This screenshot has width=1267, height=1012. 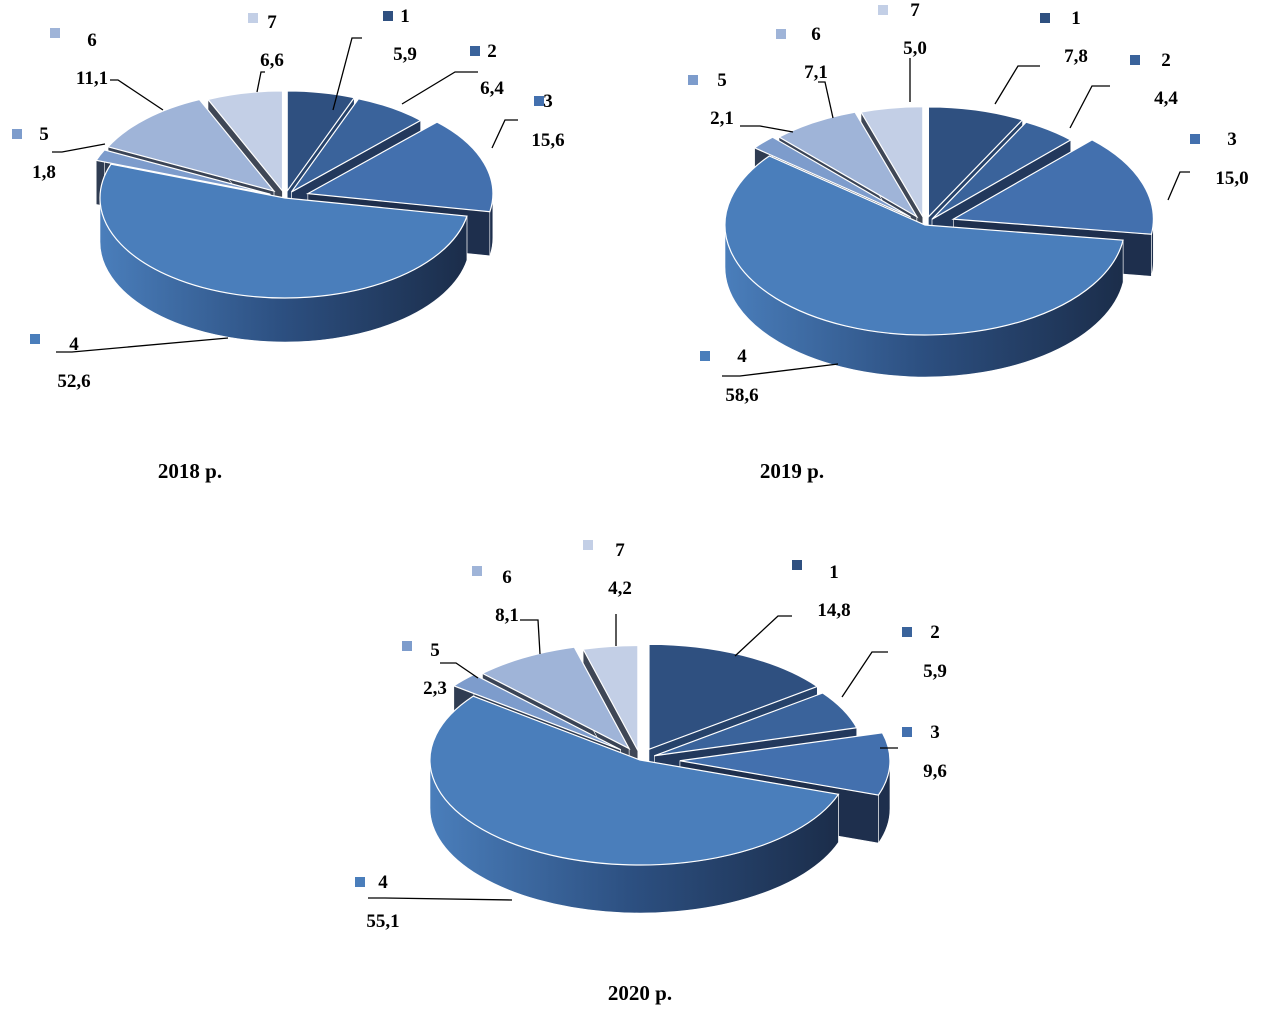 I want to click on data-label-3: 9,6, so click(x=935, y=771).